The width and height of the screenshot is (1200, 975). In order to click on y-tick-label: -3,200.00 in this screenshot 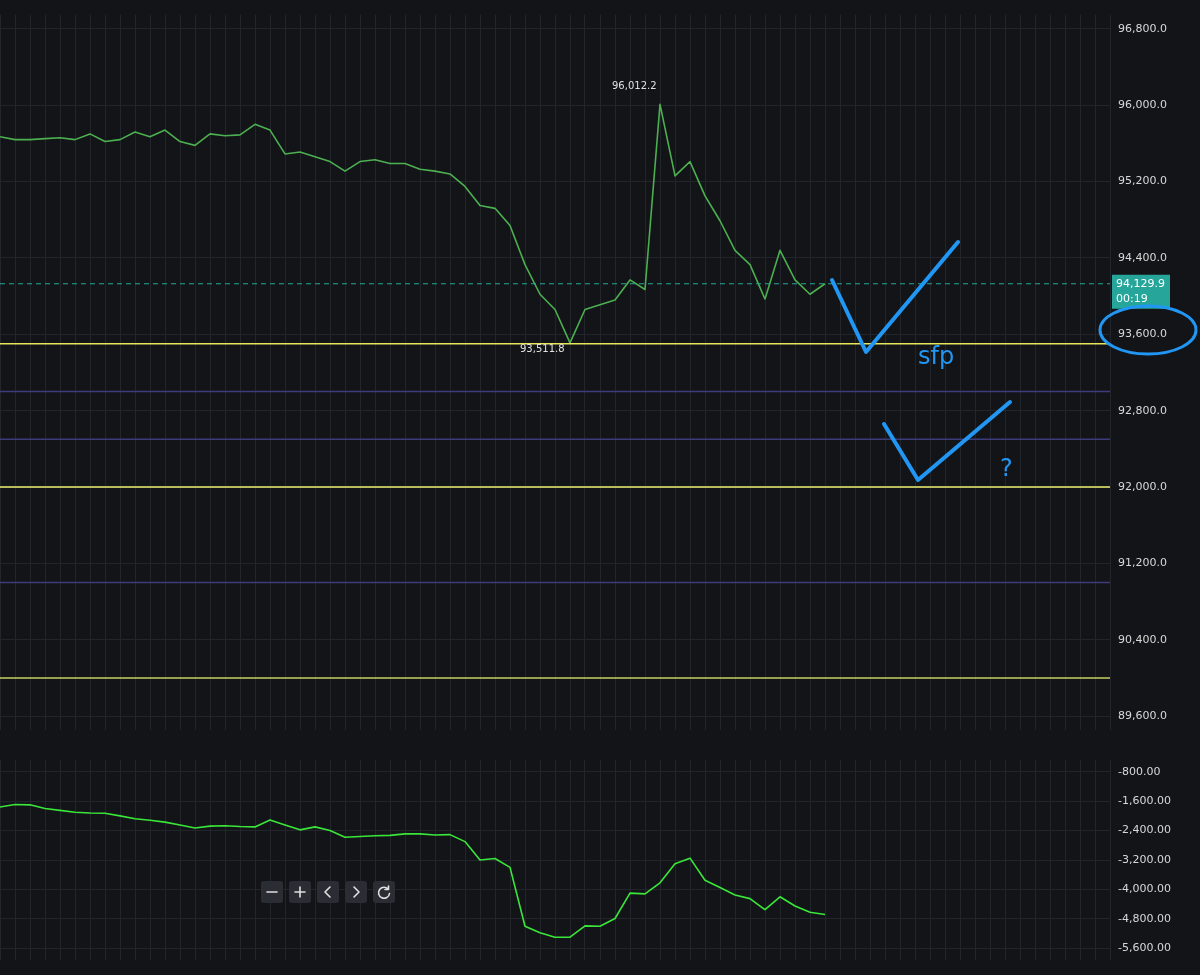, I will do `click(1144, 859)`.